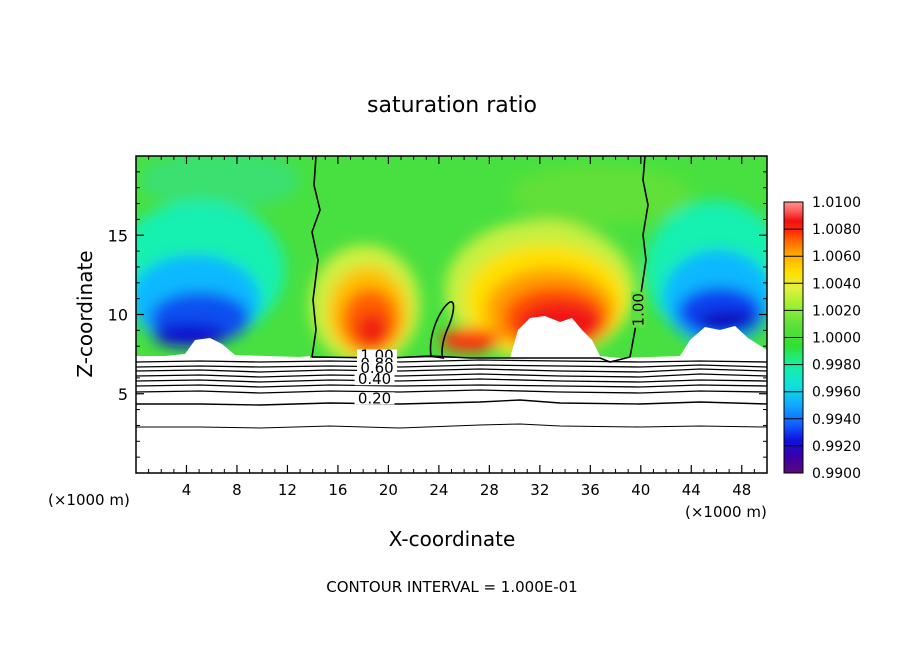  I want to click on colorbar-tick-label: 1.0000, so click(836, 339).